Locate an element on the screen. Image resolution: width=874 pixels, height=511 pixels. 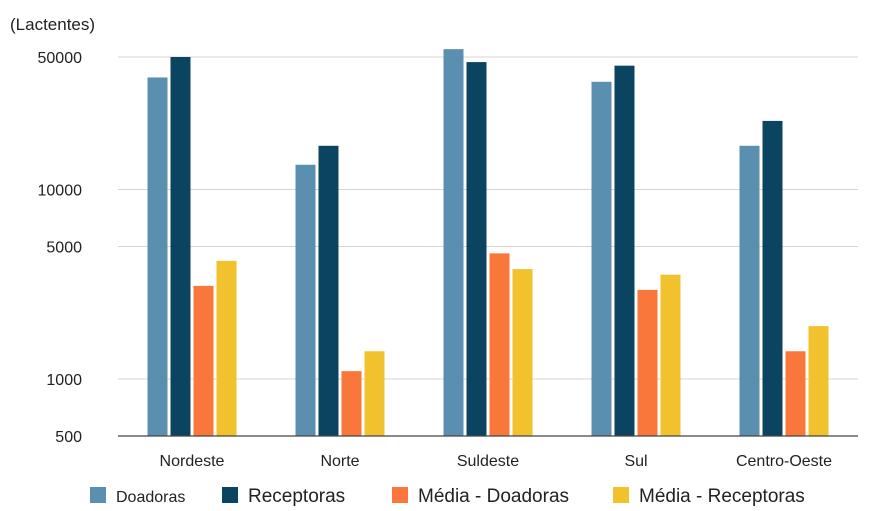
x-tick-label: Nordeste is located at coordinates (192, 461).